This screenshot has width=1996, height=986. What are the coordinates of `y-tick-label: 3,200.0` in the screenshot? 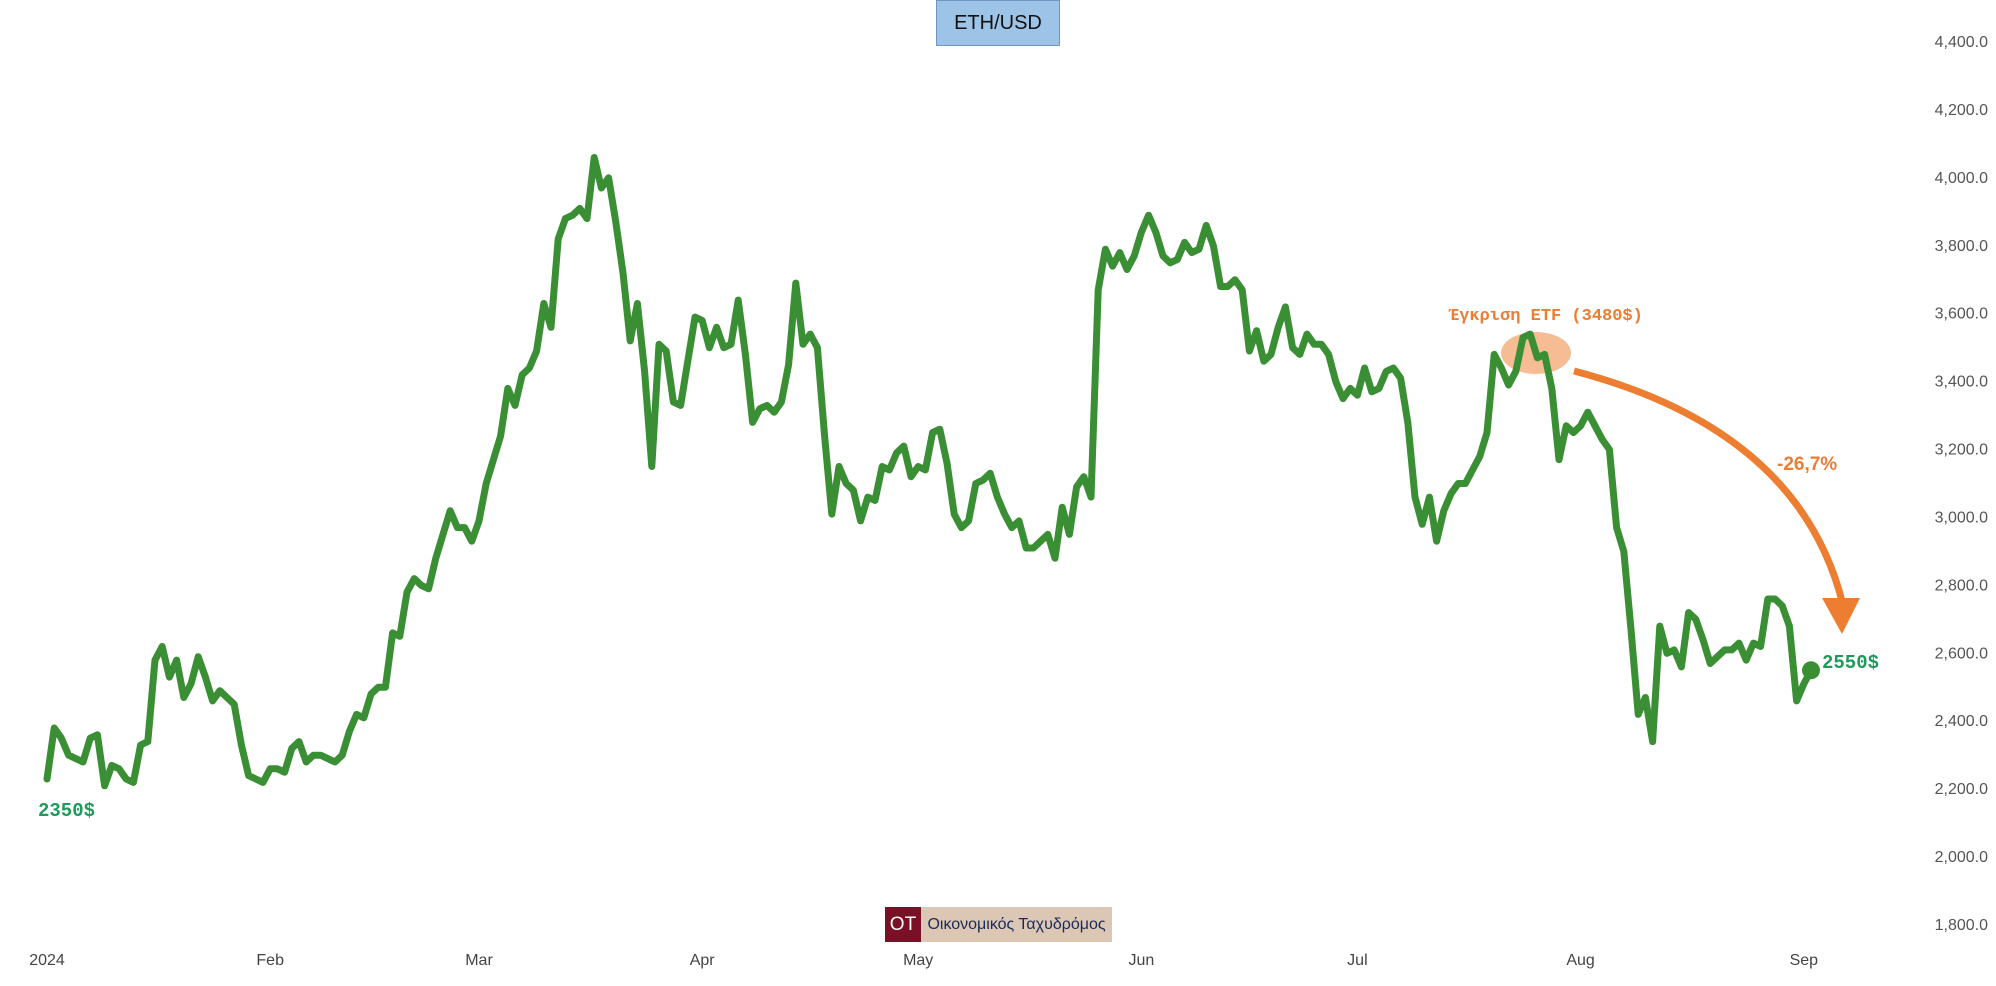 It's located at (1961, 450).